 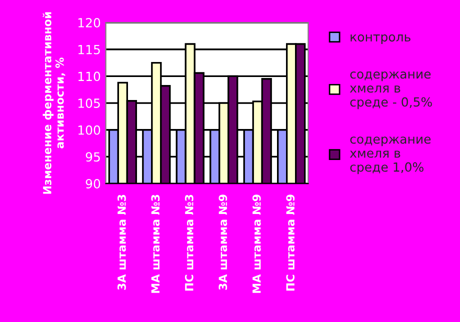 I want to click on x-tick-label: ПС штамма №3, so click(x=189, y=242).